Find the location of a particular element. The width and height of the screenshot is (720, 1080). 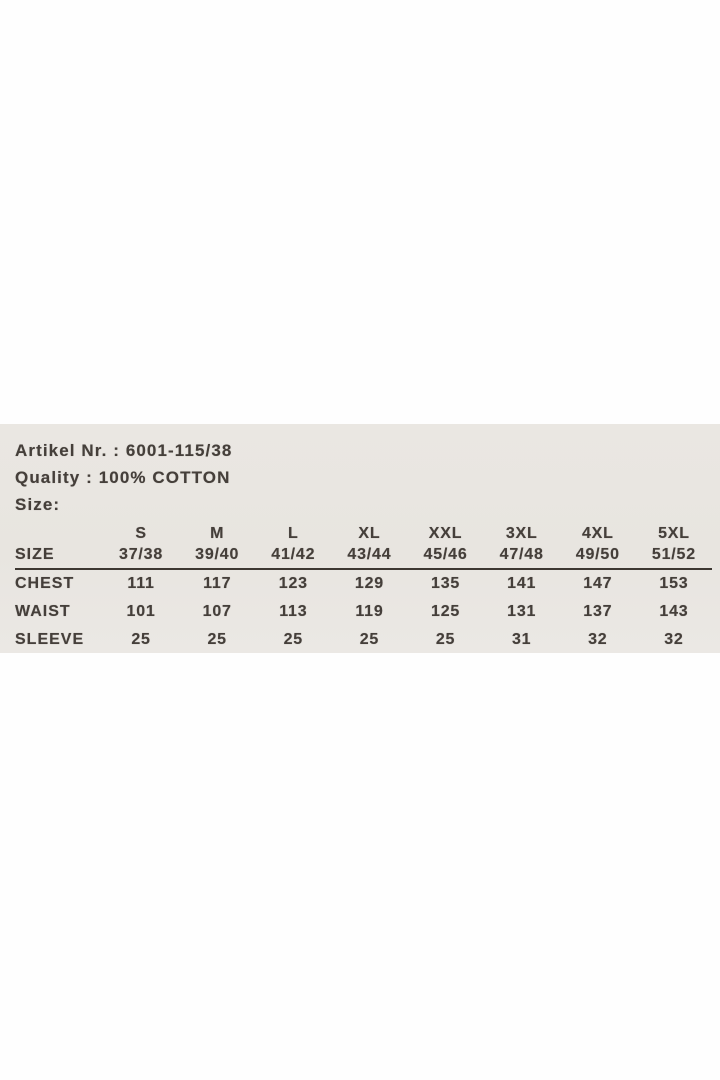

quality-line: Quality : 100% COTTON is located at coordinates (123, 477).